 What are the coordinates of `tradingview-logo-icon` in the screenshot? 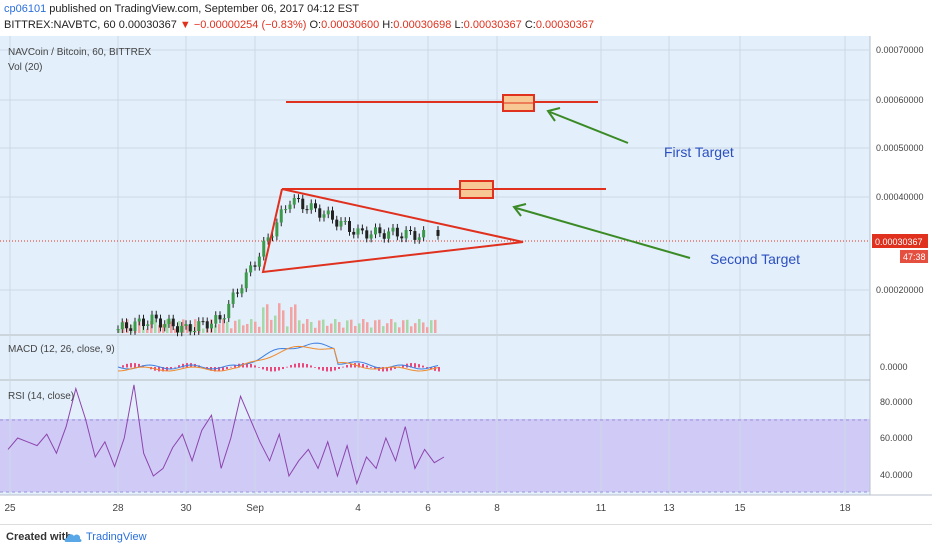 It's located at (73, 537).